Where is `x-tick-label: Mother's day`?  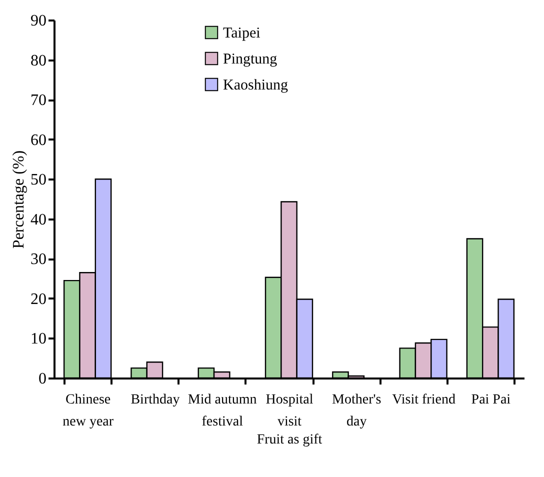
x-tick-label: Mother's day is located at coordinates (357, 411).